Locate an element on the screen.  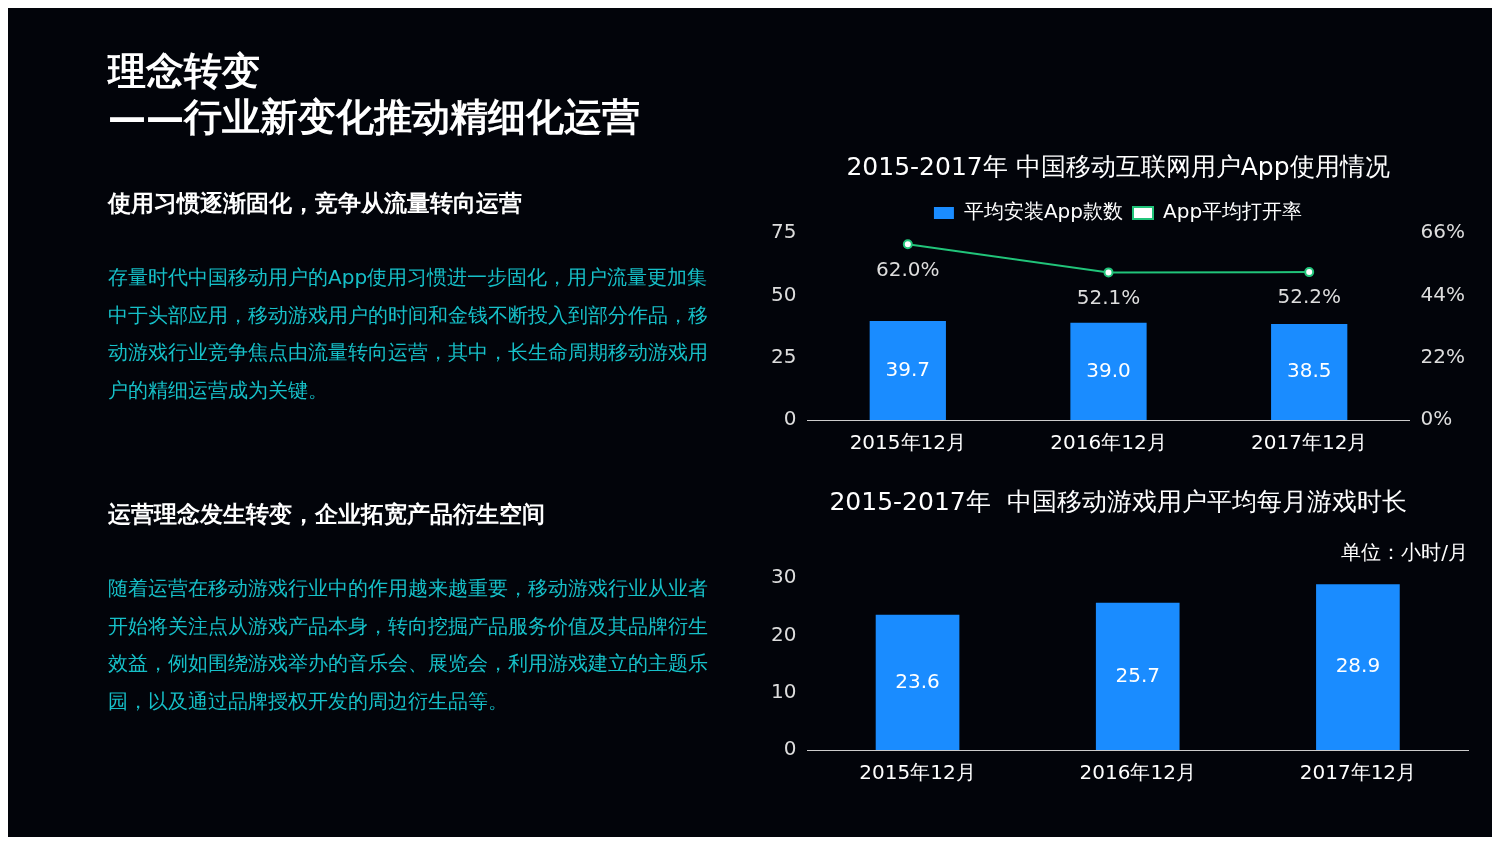
data-label: 38.5 is located at coordinates (1309, 370).